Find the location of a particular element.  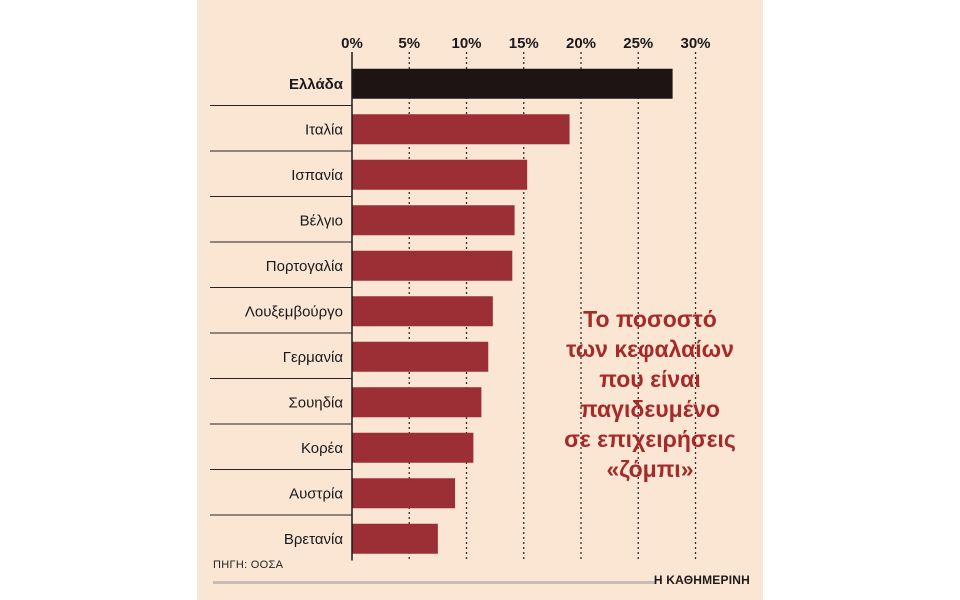

title-line-3: που είναι is located at coordinates (650, 379).